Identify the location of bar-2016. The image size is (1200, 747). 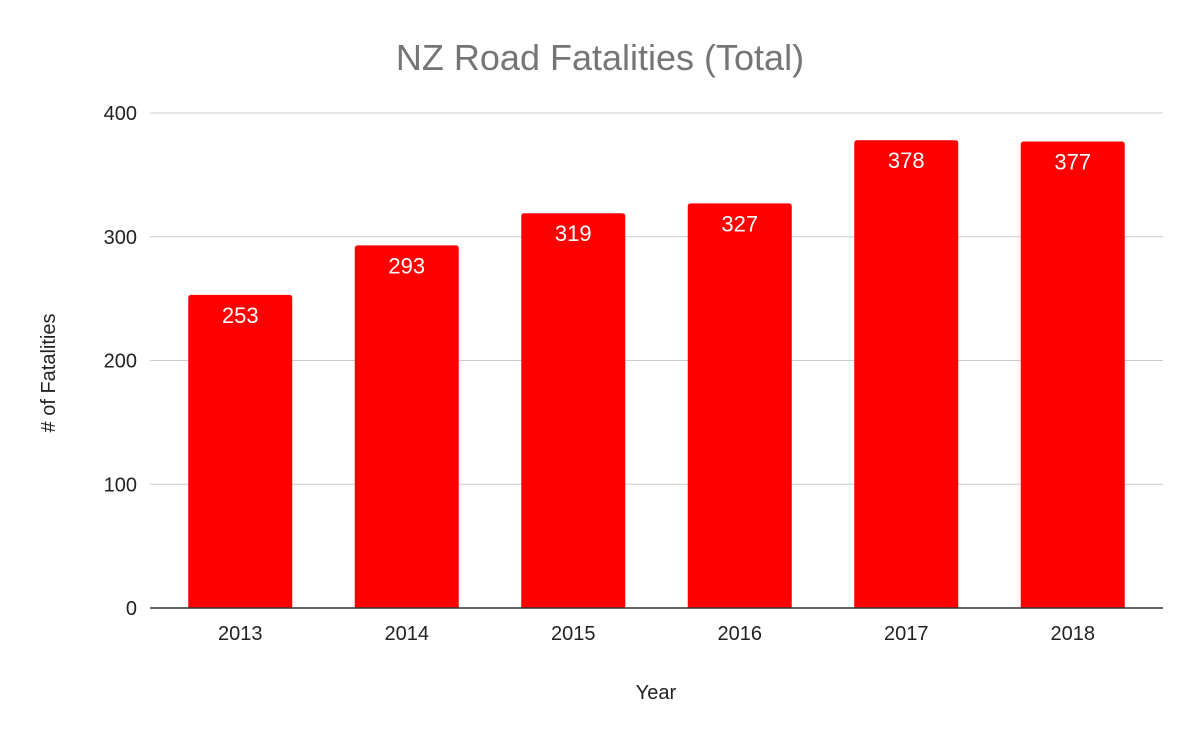
(739, 405).